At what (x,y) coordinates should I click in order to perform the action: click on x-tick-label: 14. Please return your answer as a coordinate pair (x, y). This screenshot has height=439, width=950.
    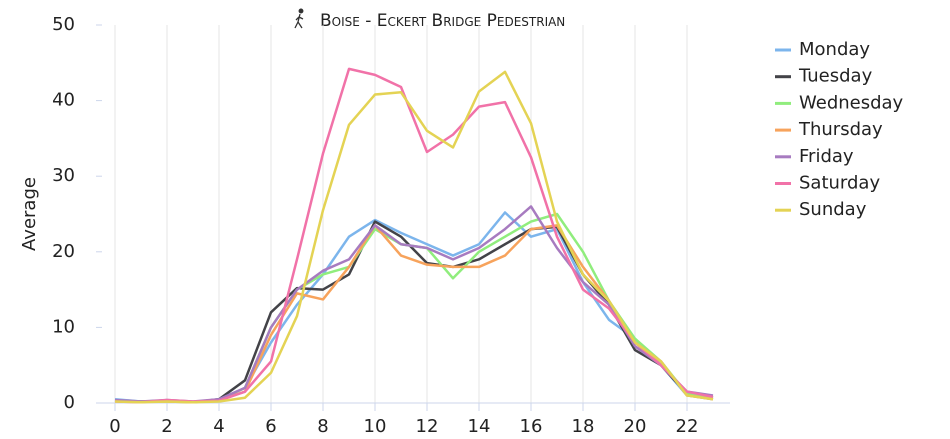
    Looking at the image, I should click on (479, 426).